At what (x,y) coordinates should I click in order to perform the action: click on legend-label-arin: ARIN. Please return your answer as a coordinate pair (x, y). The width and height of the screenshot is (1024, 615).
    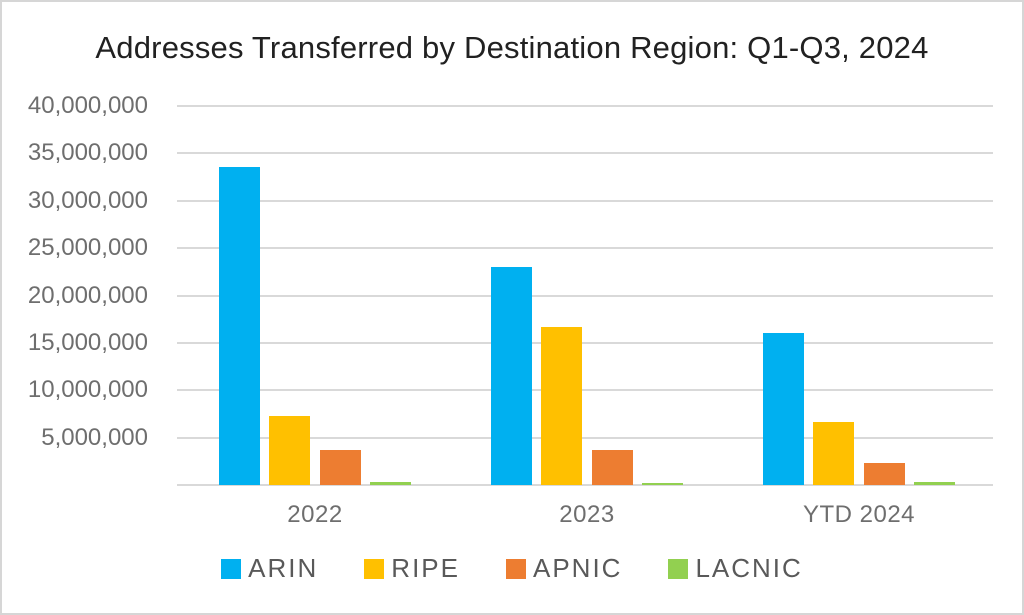
    Looking at the image, I should click on (283, 568).